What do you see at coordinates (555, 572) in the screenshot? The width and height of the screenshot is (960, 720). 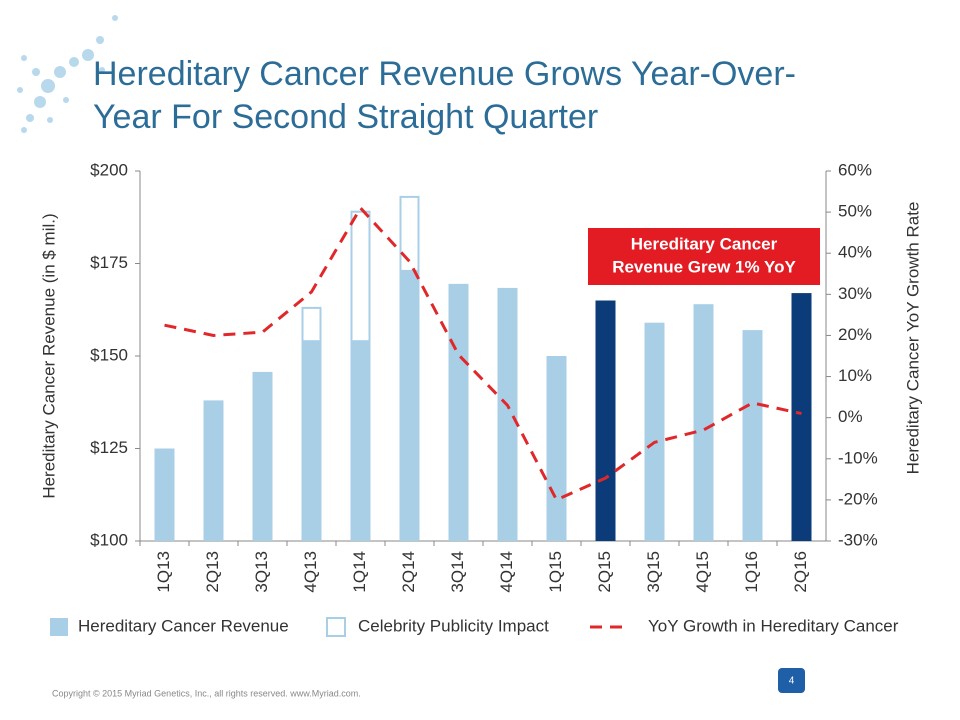 I see `x-tick-label: 1Q15` at bounding box center [555, 572].